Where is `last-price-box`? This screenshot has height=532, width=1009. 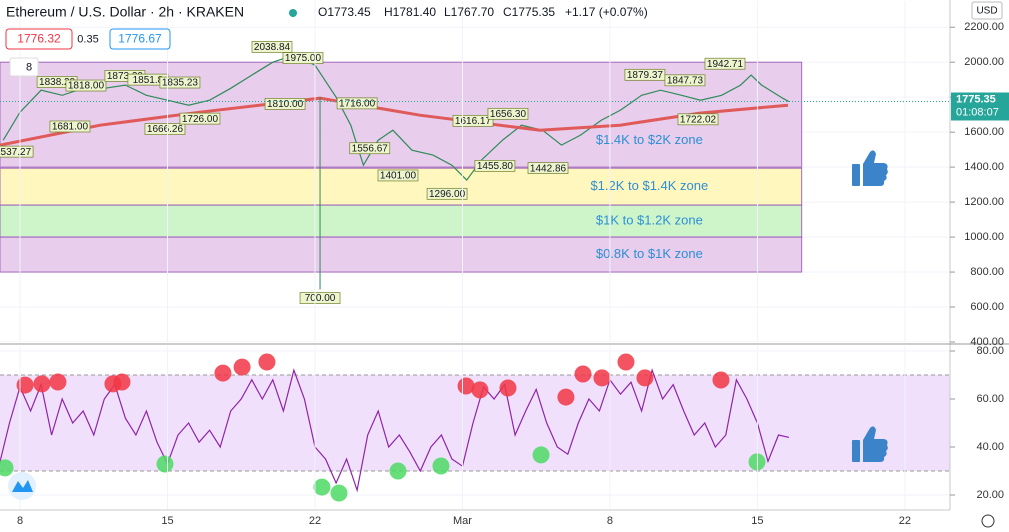
last-price-box is located at coordinates (980, 106).